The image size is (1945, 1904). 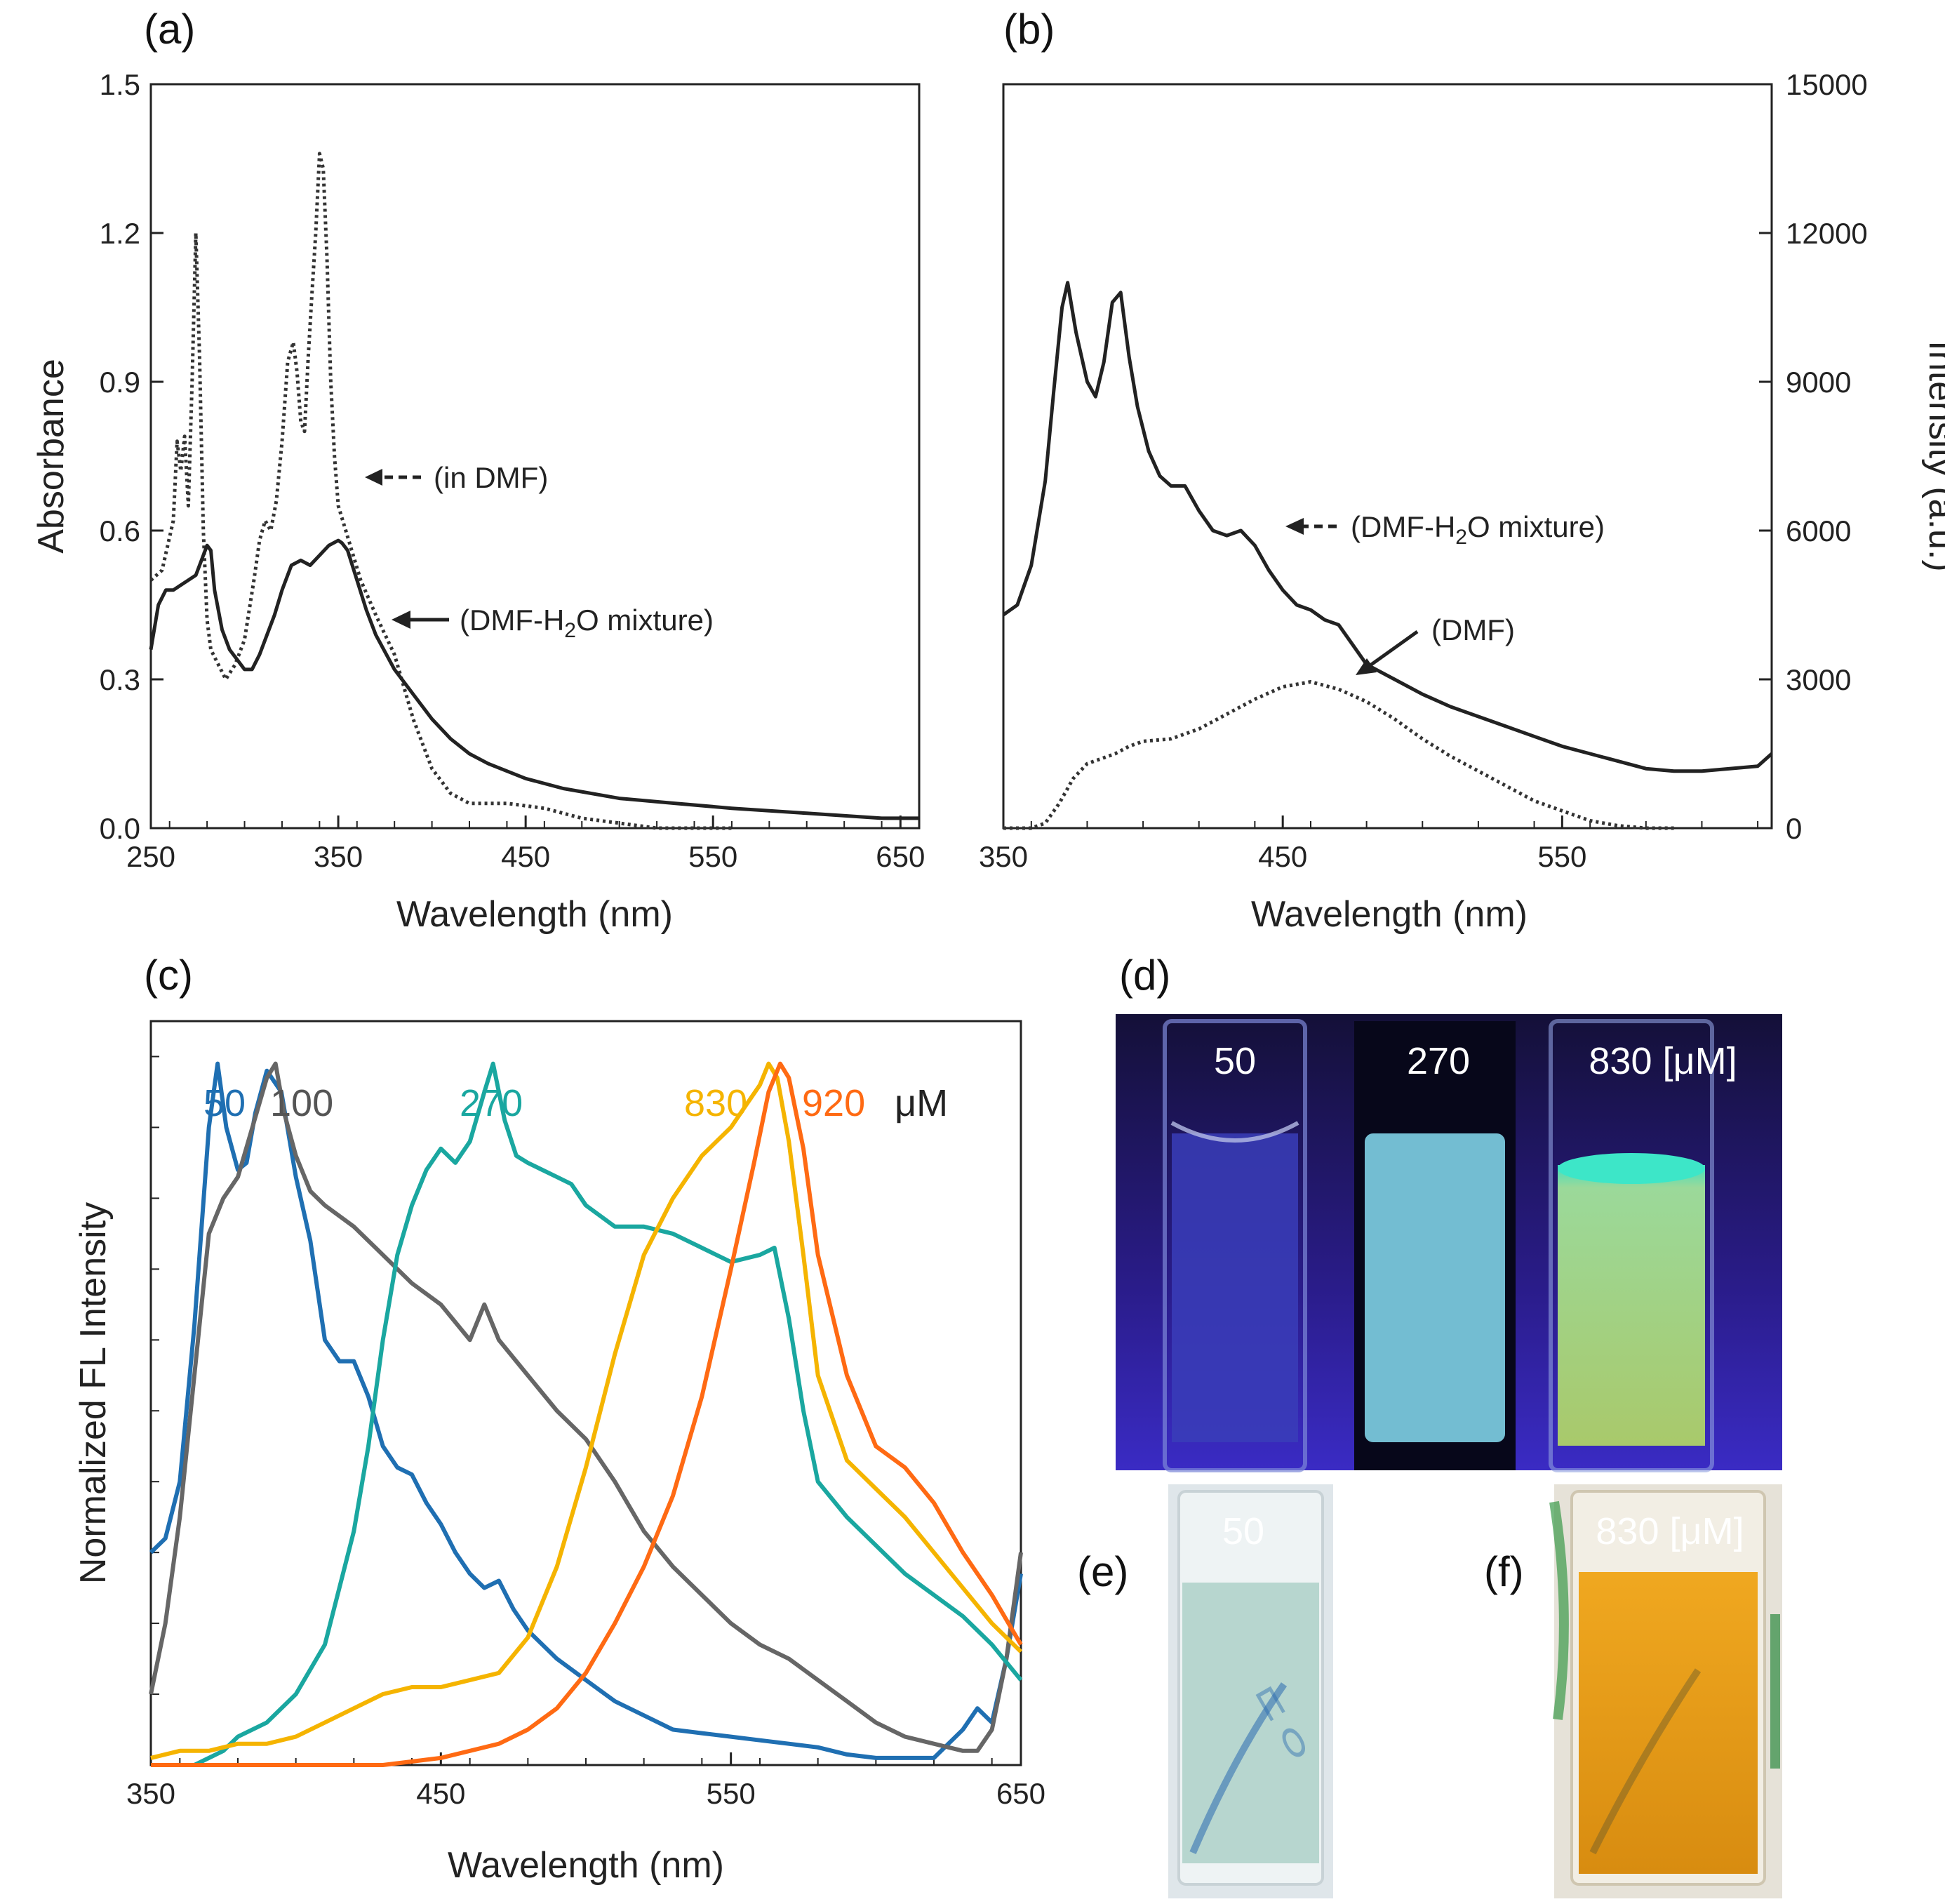 I want to click on series-label-100: 100, so click(x=301, y=1103).